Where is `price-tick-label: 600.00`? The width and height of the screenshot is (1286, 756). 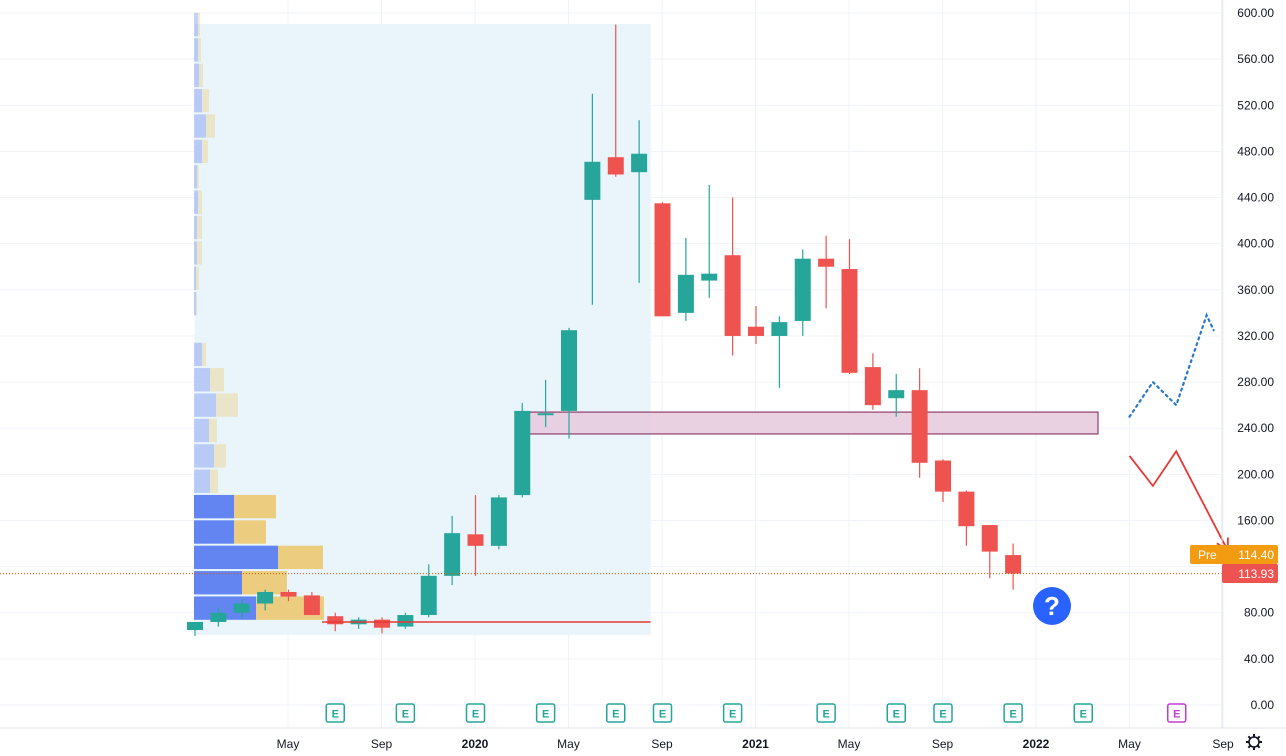 price-tick-label: 600.00 is located at coordinates (1255, 13).